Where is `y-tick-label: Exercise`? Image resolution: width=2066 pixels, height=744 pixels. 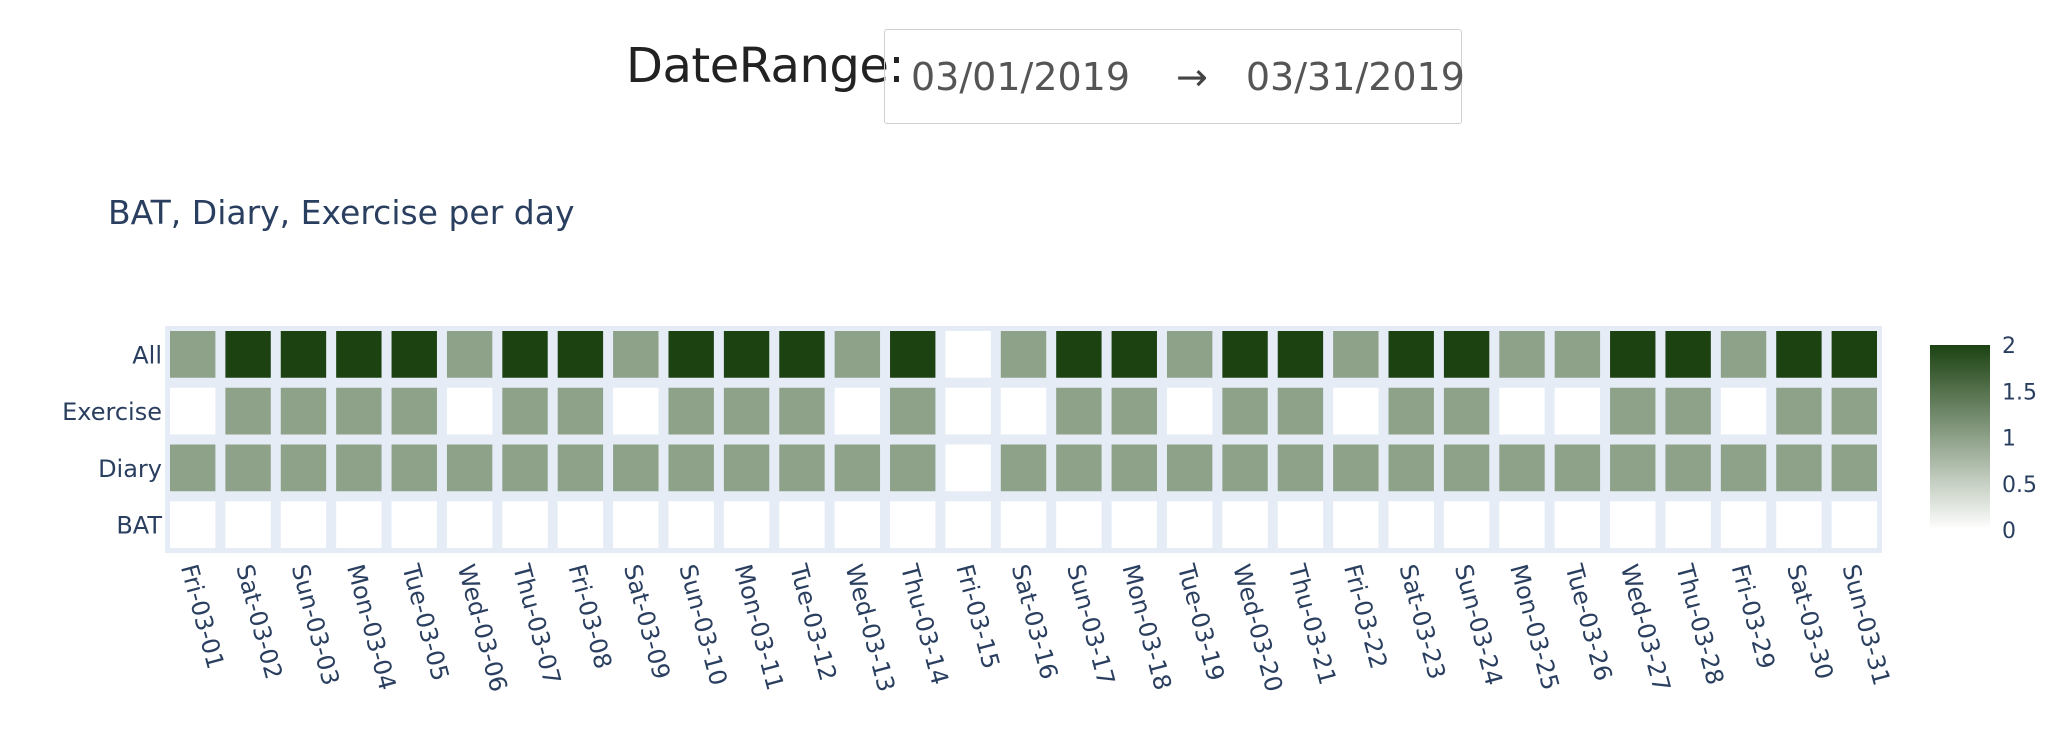 y-tick-label: Exercise is located at coordinates (112, 412).